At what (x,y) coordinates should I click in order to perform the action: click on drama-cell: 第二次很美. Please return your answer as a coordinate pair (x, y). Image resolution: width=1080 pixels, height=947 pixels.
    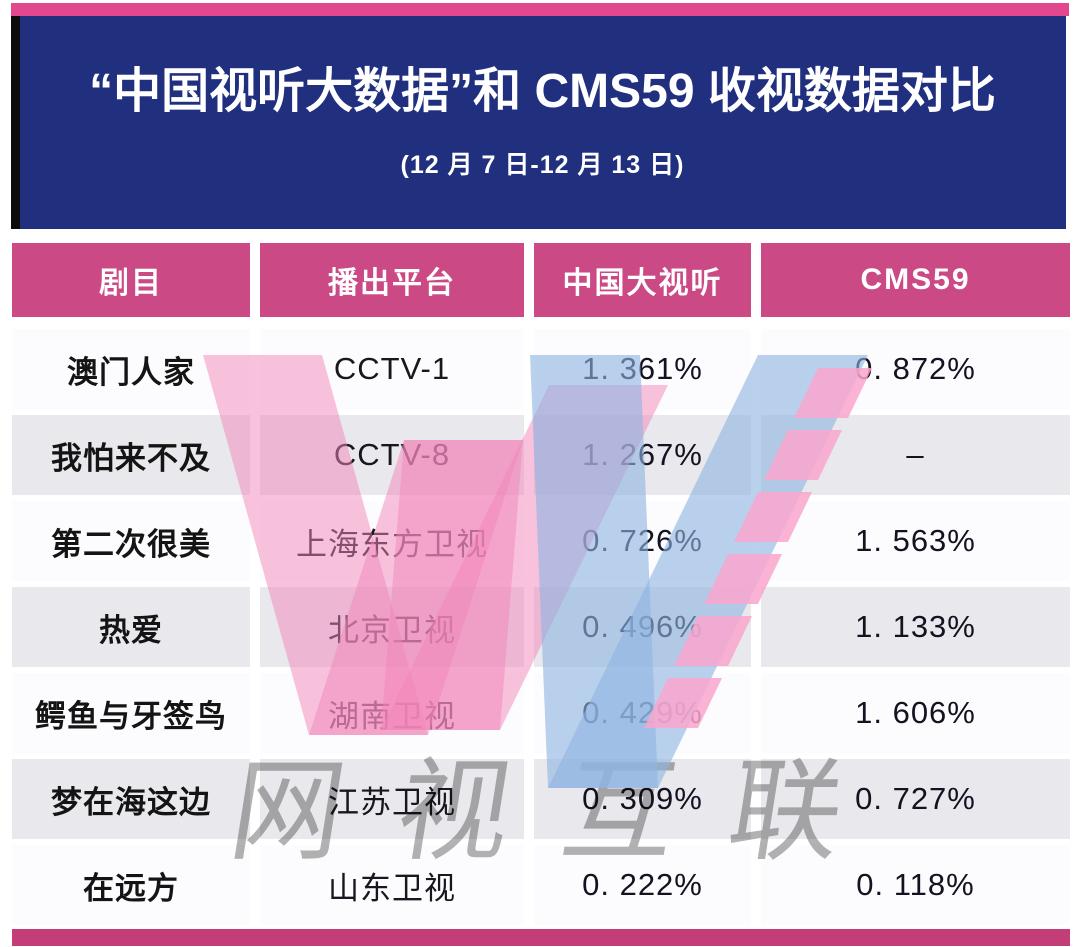
    Looking at the image, I should click on (131, 541).